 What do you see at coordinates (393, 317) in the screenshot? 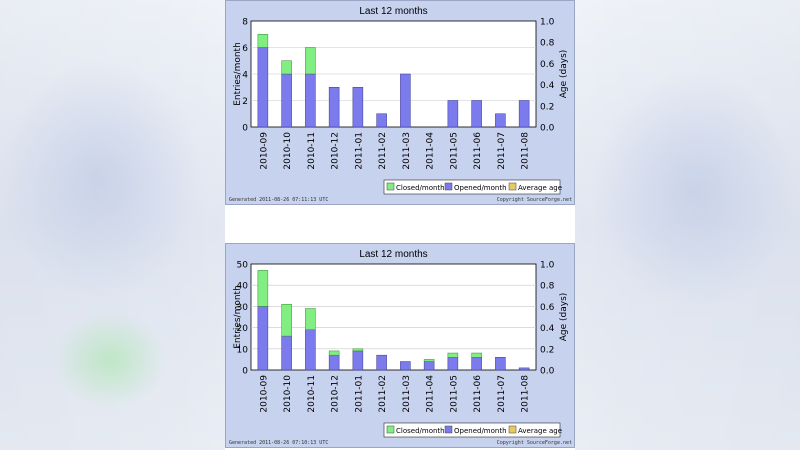
I see `plot-area` at bounding box center [393, 317].